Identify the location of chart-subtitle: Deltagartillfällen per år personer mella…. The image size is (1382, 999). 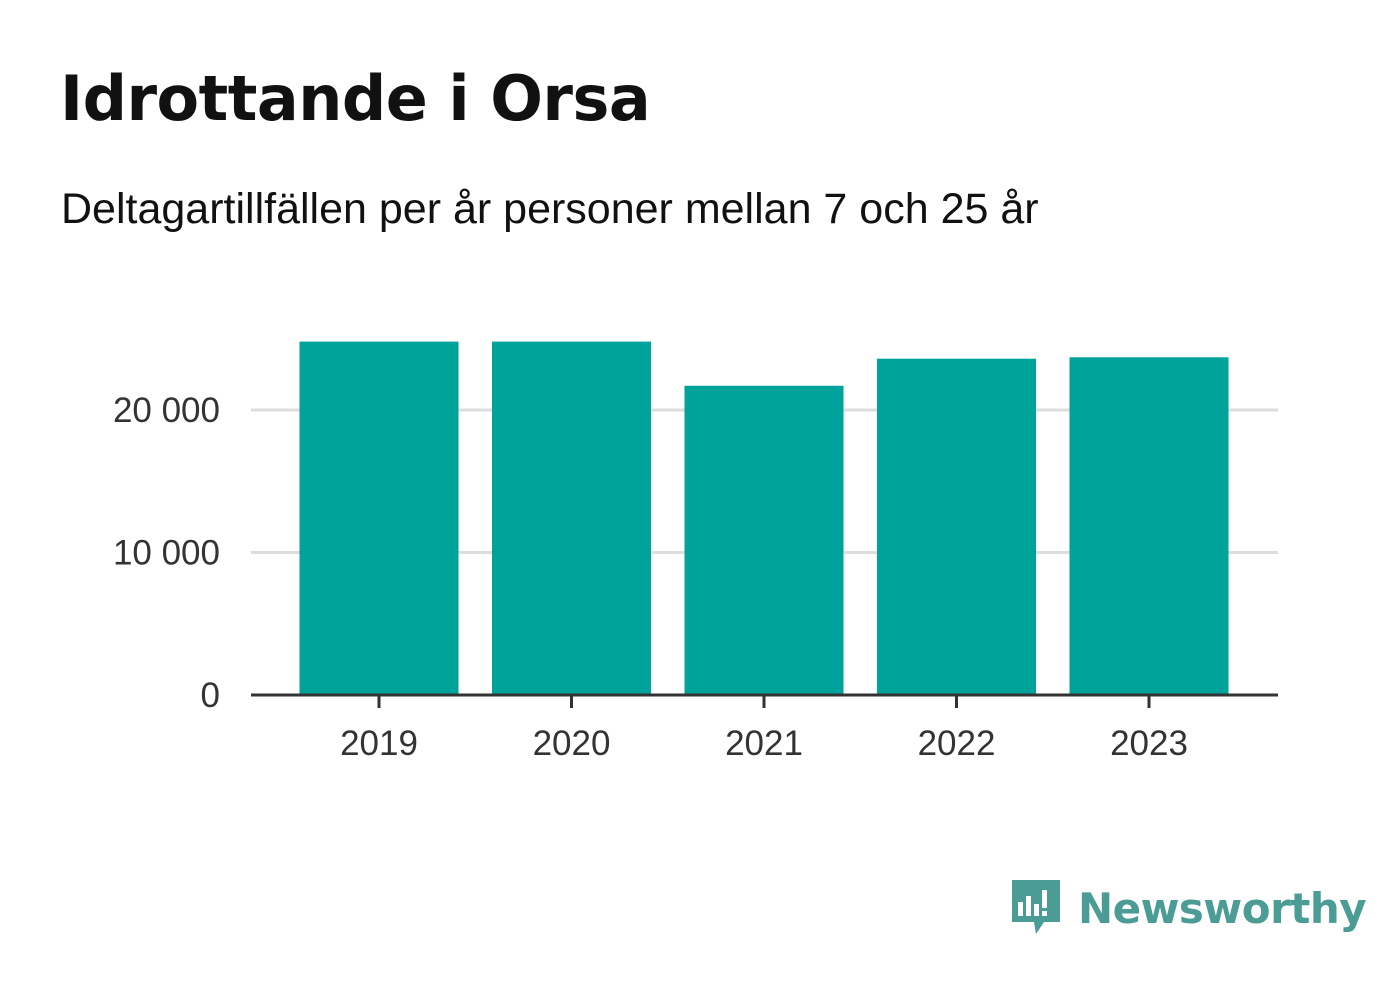
(550, 209).